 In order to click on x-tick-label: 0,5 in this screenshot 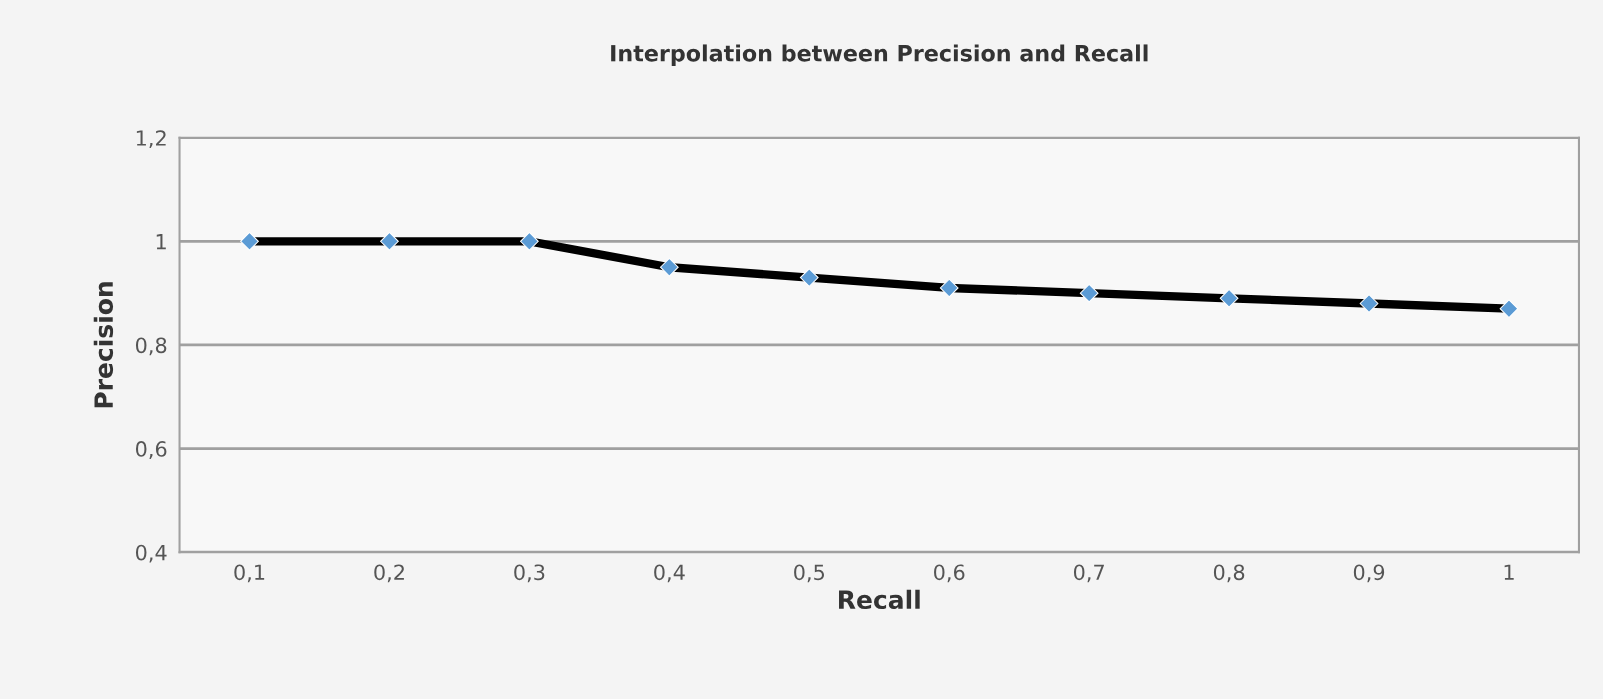, I will do `click(809, 573)`.